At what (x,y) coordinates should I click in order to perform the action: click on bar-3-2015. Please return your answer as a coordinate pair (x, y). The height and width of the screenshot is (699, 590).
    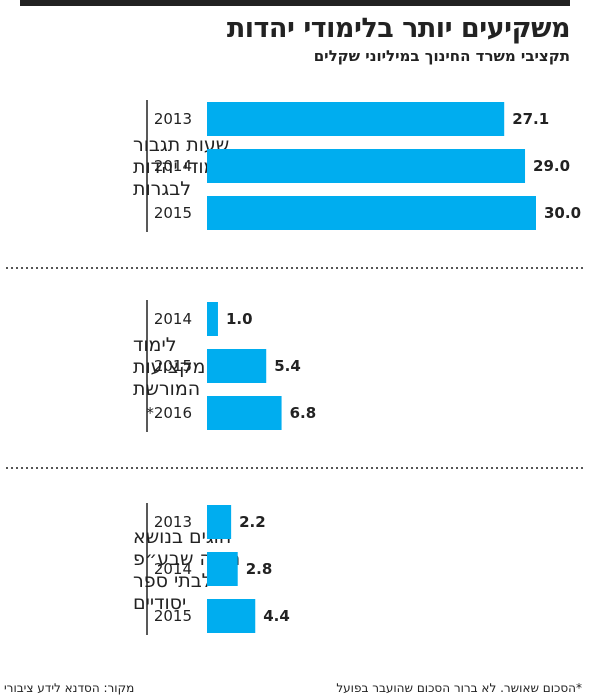
    Looking at the image, I should click on (231, 616).